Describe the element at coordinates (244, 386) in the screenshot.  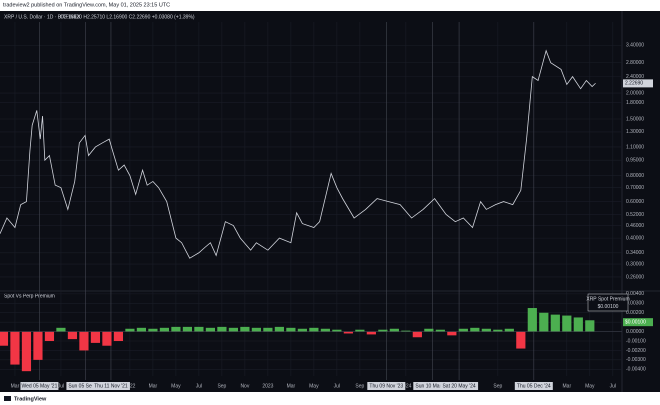
I see `x-tick-label: Nov` at that location.